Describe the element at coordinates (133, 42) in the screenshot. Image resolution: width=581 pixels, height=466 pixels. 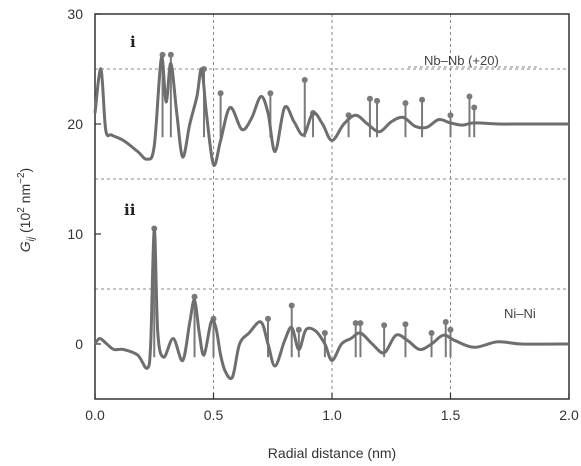
I see `panel-label-i: i` at that location.